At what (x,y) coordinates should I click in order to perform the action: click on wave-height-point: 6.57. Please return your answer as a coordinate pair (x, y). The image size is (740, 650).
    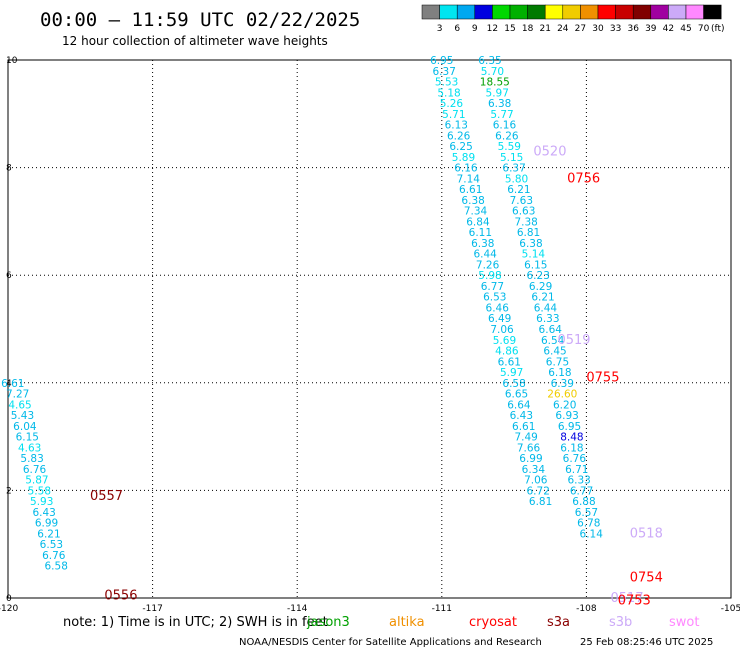
    Looking at the image, I should click on (586, 513).